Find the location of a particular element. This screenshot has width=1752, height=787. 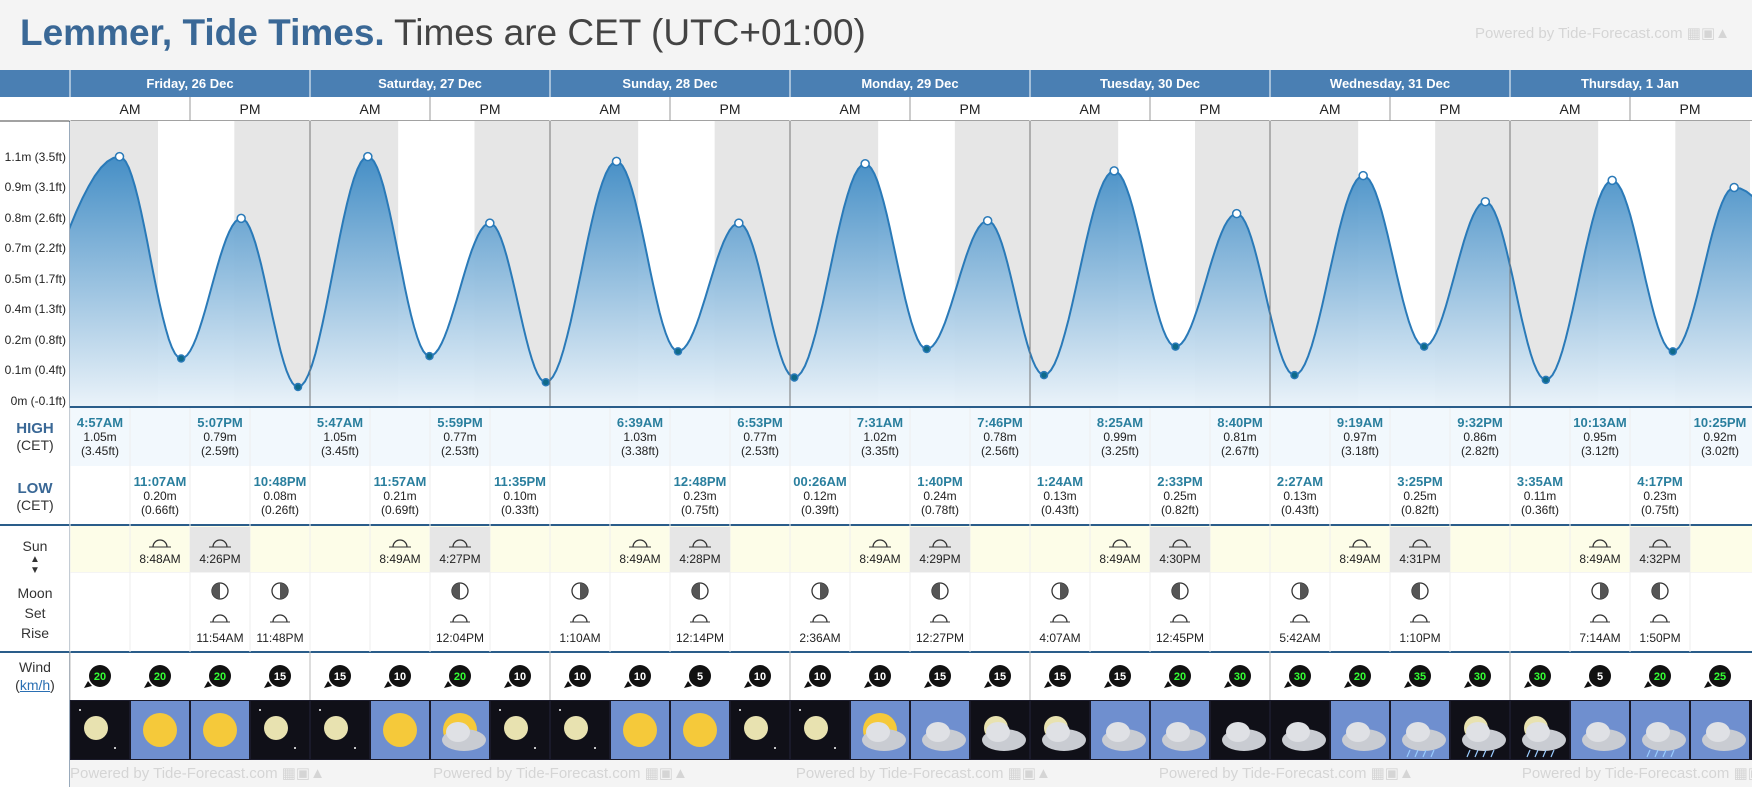

wind-label: Wind (km/h) is located at coordinates (35, 676).